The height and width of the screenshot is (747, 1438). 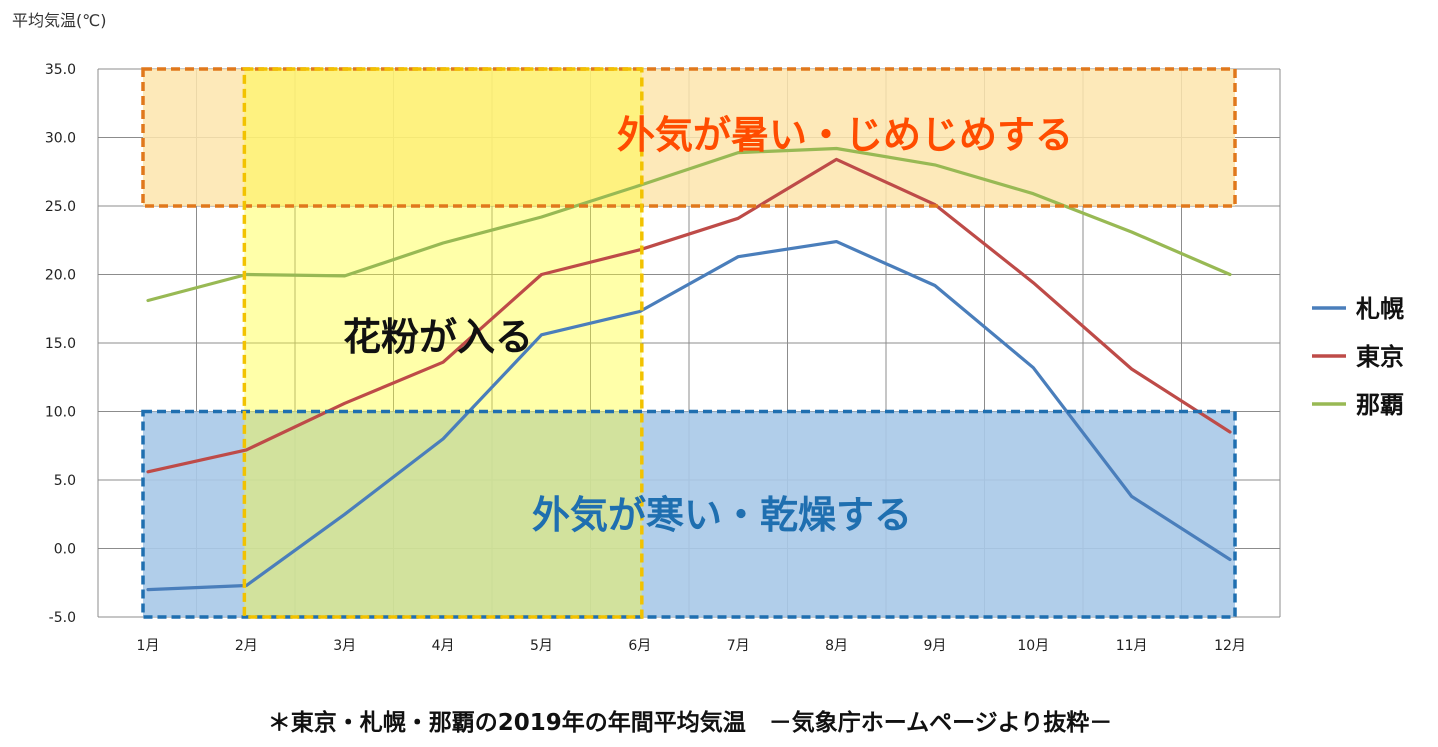 I want to click on cold-zone-label: 外気が寒い・乾燥する, so click(x=722, y=515).